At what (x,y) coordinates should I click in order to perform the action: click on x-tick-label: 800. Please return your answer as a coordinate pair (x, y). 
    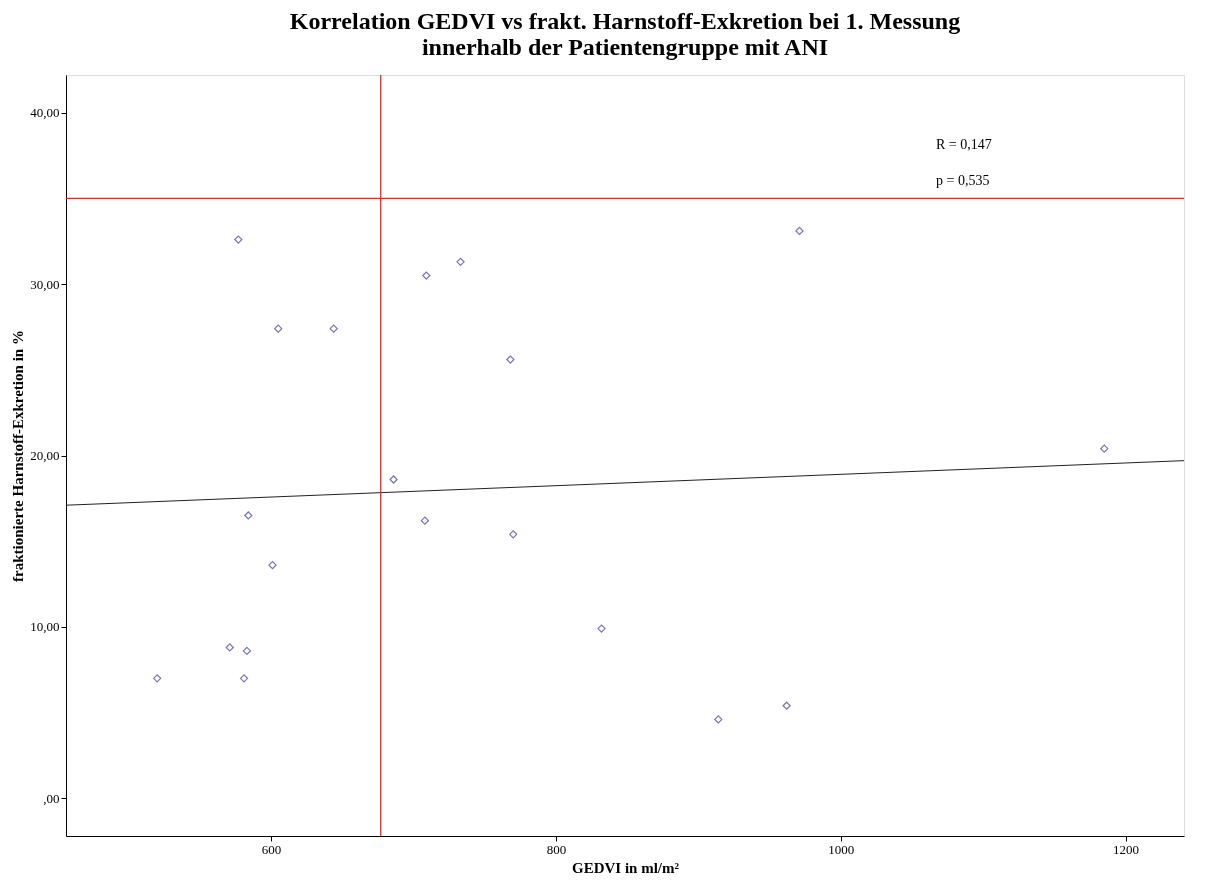
    Looking at the image, I should click on (556, 849).